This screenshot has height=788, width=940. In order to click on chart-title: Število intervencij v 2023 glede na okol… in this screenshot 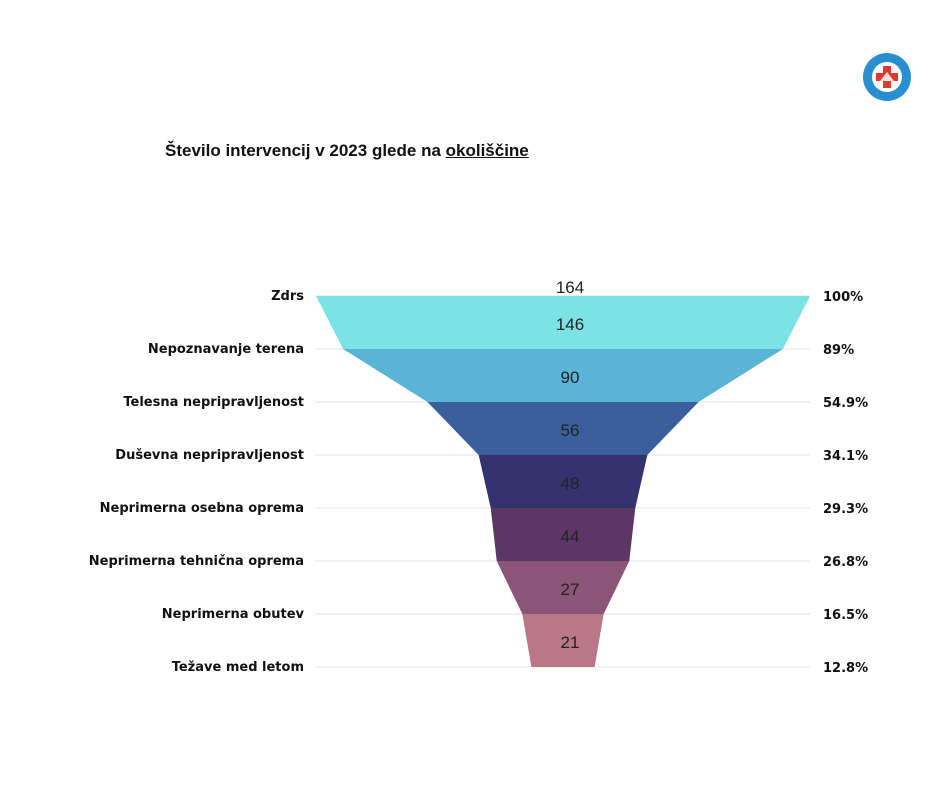, I will do `click(347, 151)`.